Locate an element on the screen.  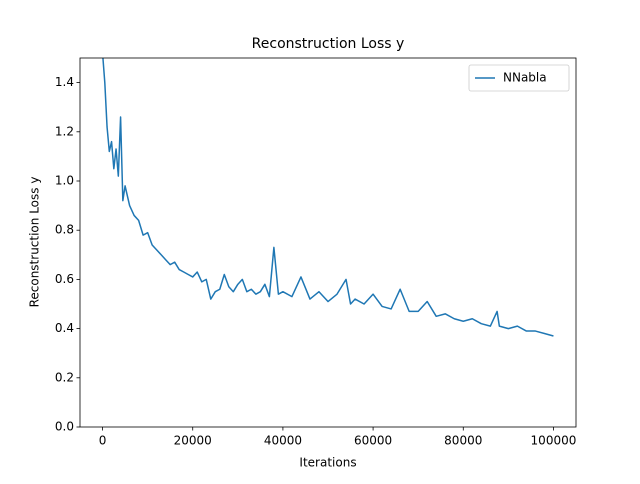
y-tick-label: 1.0 is located at coordinates (64, 181).